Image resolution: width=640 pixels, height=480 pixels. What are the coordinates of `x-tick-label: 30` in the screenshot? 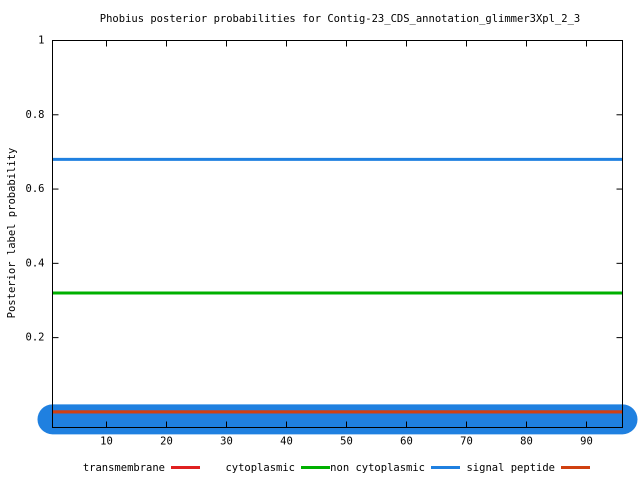 It's located at (226, 442).